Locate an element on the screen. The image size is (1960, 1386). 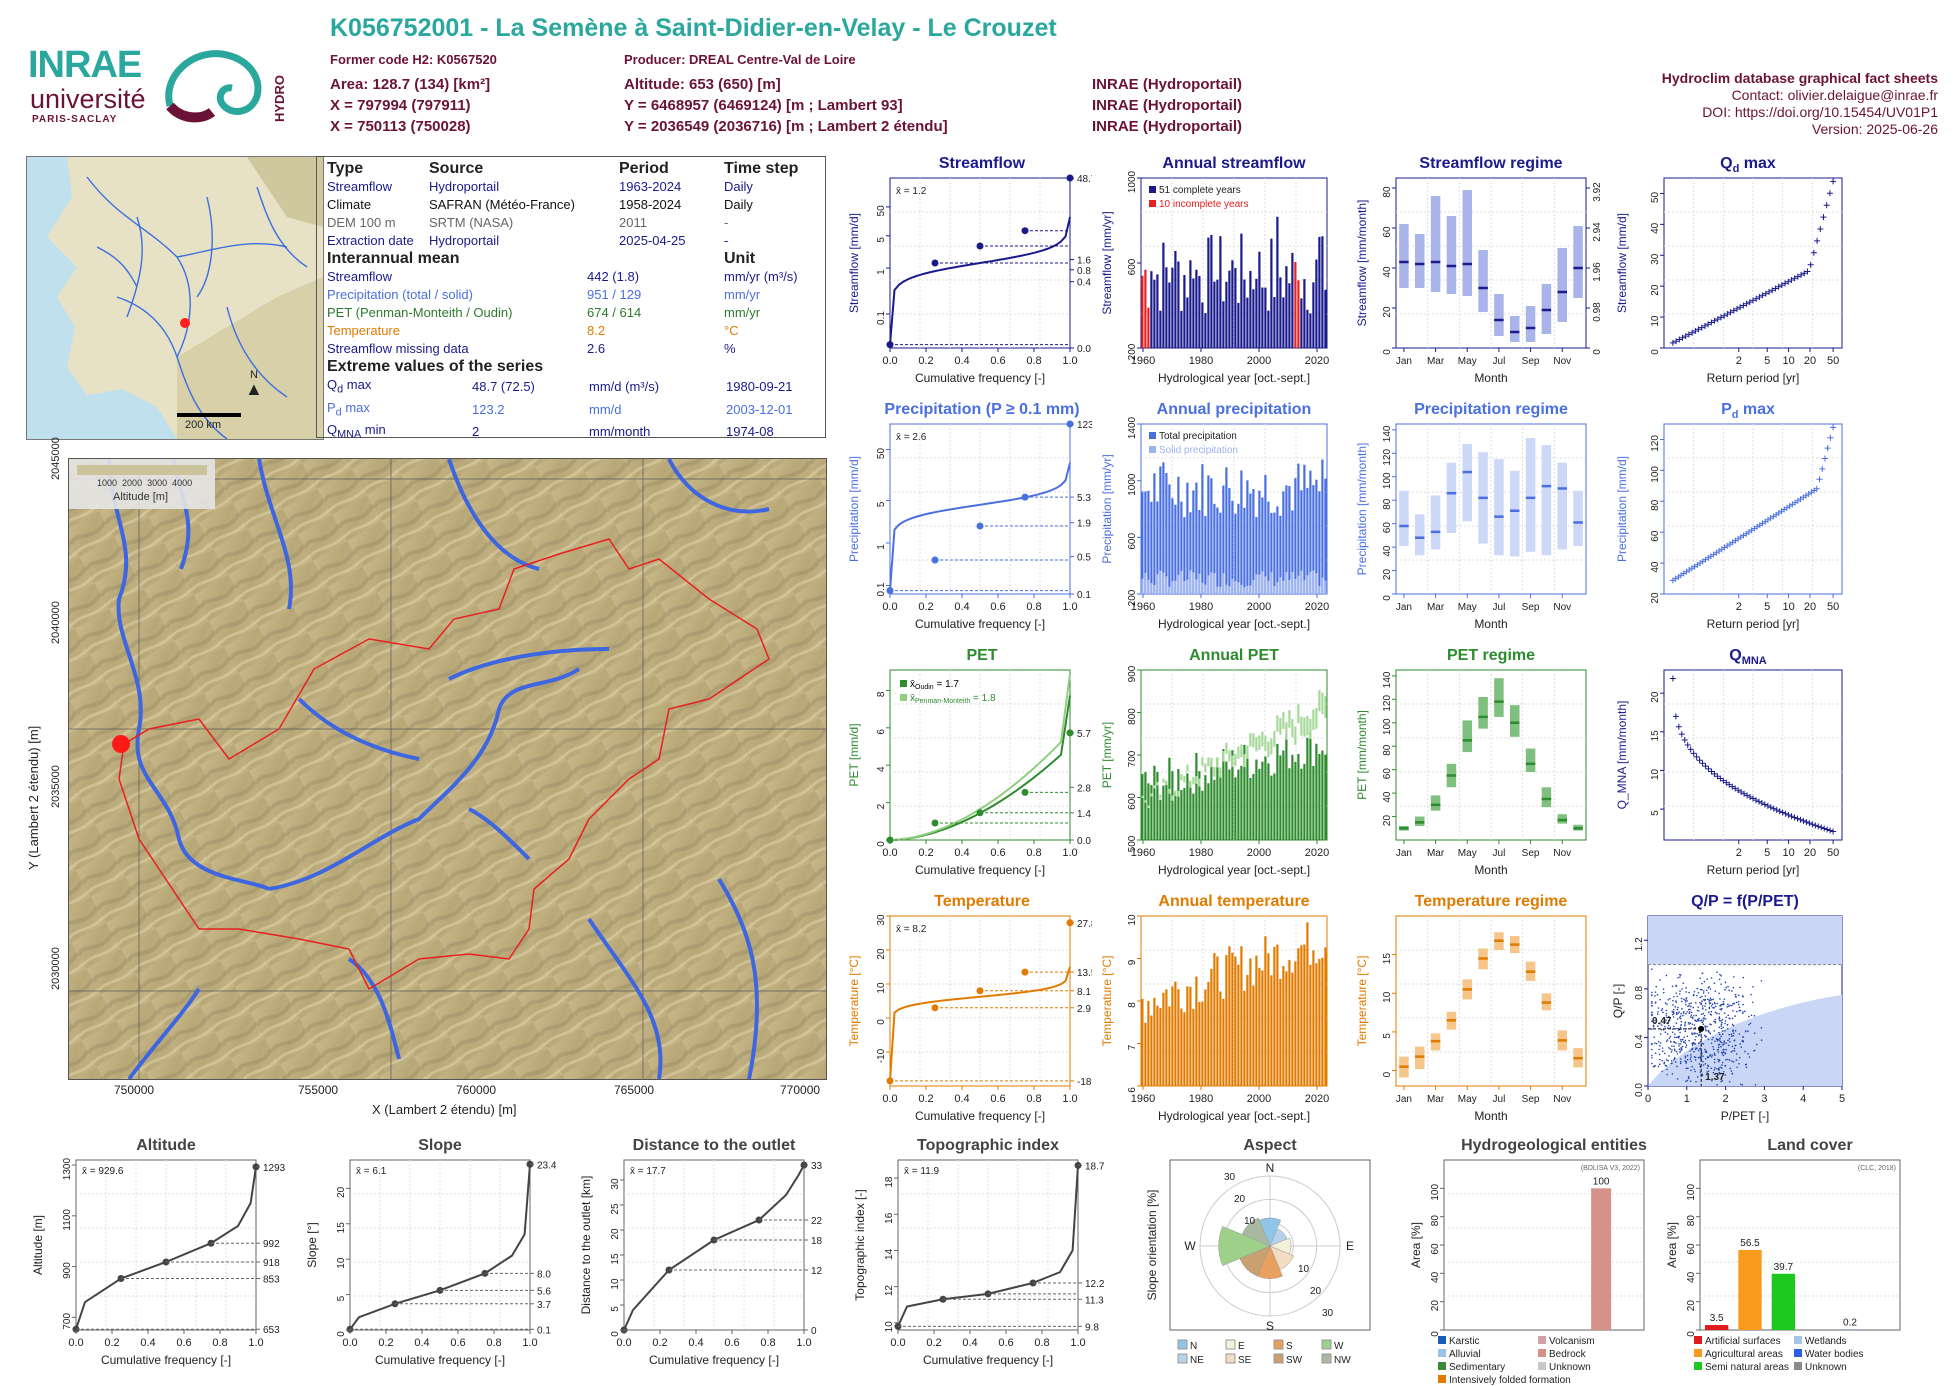
y-tick-label: 20 is located at coordinates (1655, 598).